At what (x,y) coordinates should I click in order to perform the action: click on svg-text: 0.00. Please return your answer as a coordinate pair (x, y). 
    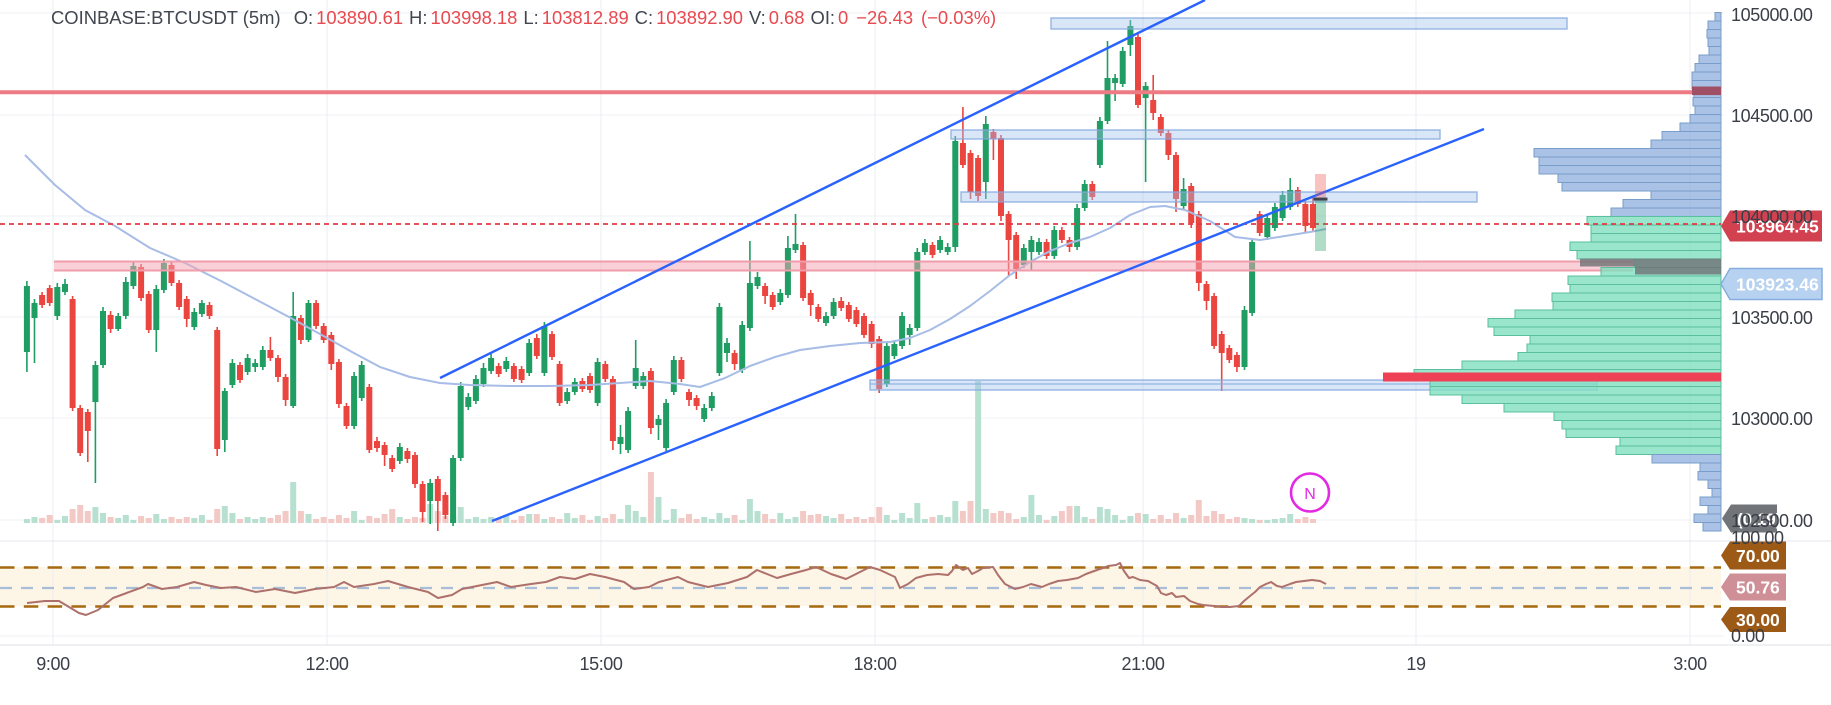
    Looking at the image, I should click on (1748, 636).